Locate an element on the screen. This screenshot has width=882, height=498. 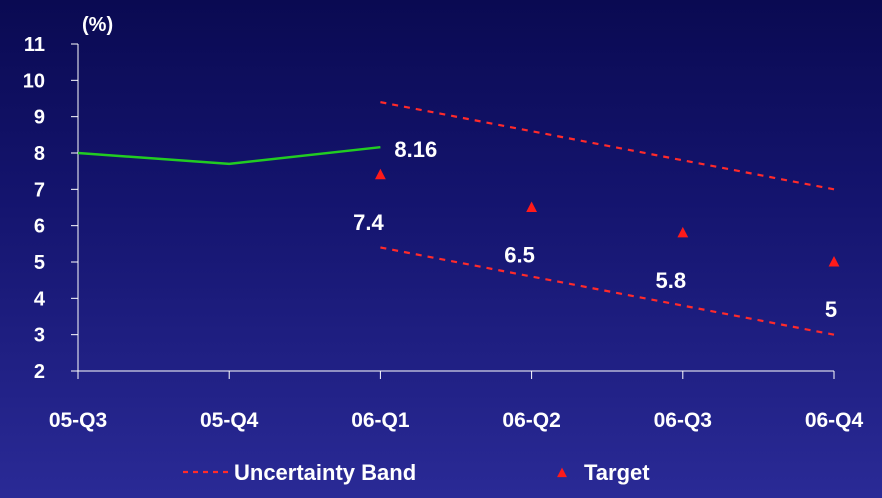
x-tick-label: 05-Q4 is located at coordinates (229, 420).